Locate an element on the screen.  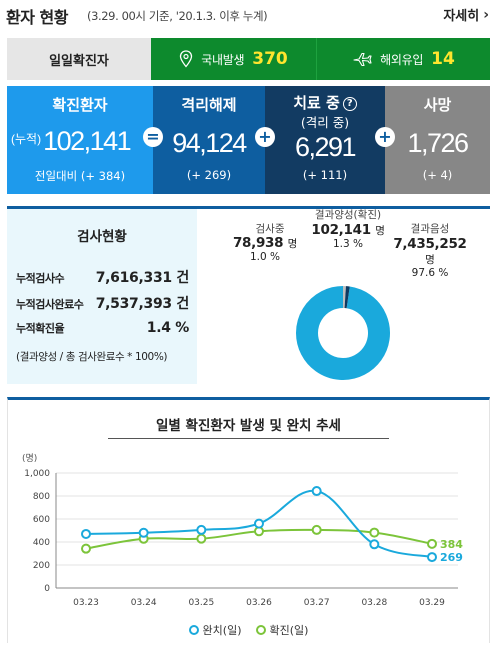
test-title: 검사현황 is located at coordinates (102, 237).